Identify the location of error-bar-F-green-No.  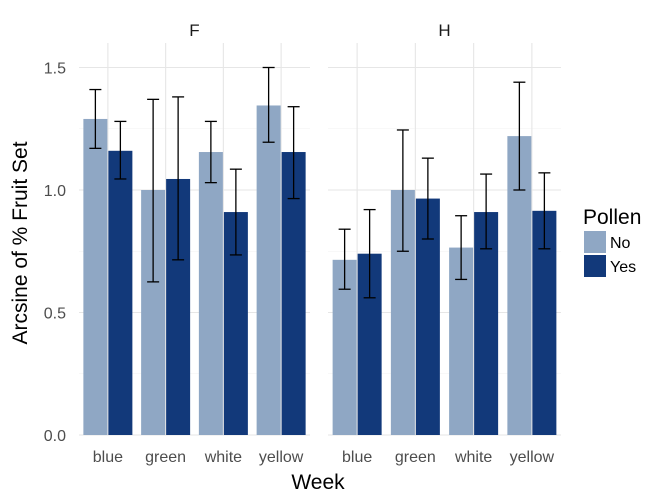
(153, 190).